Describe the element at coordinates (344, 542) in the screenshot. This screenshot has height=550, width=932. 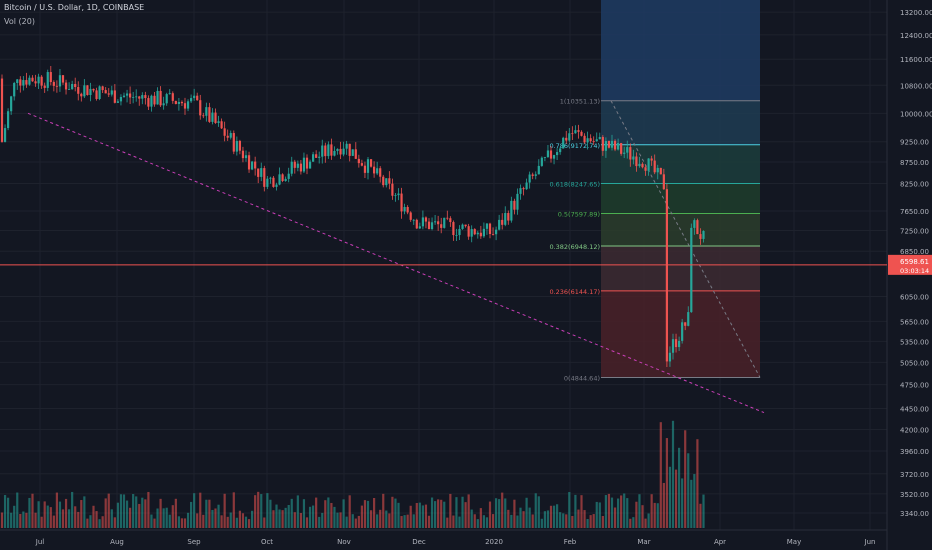
I see `x-tick-label: Nov` at that location.